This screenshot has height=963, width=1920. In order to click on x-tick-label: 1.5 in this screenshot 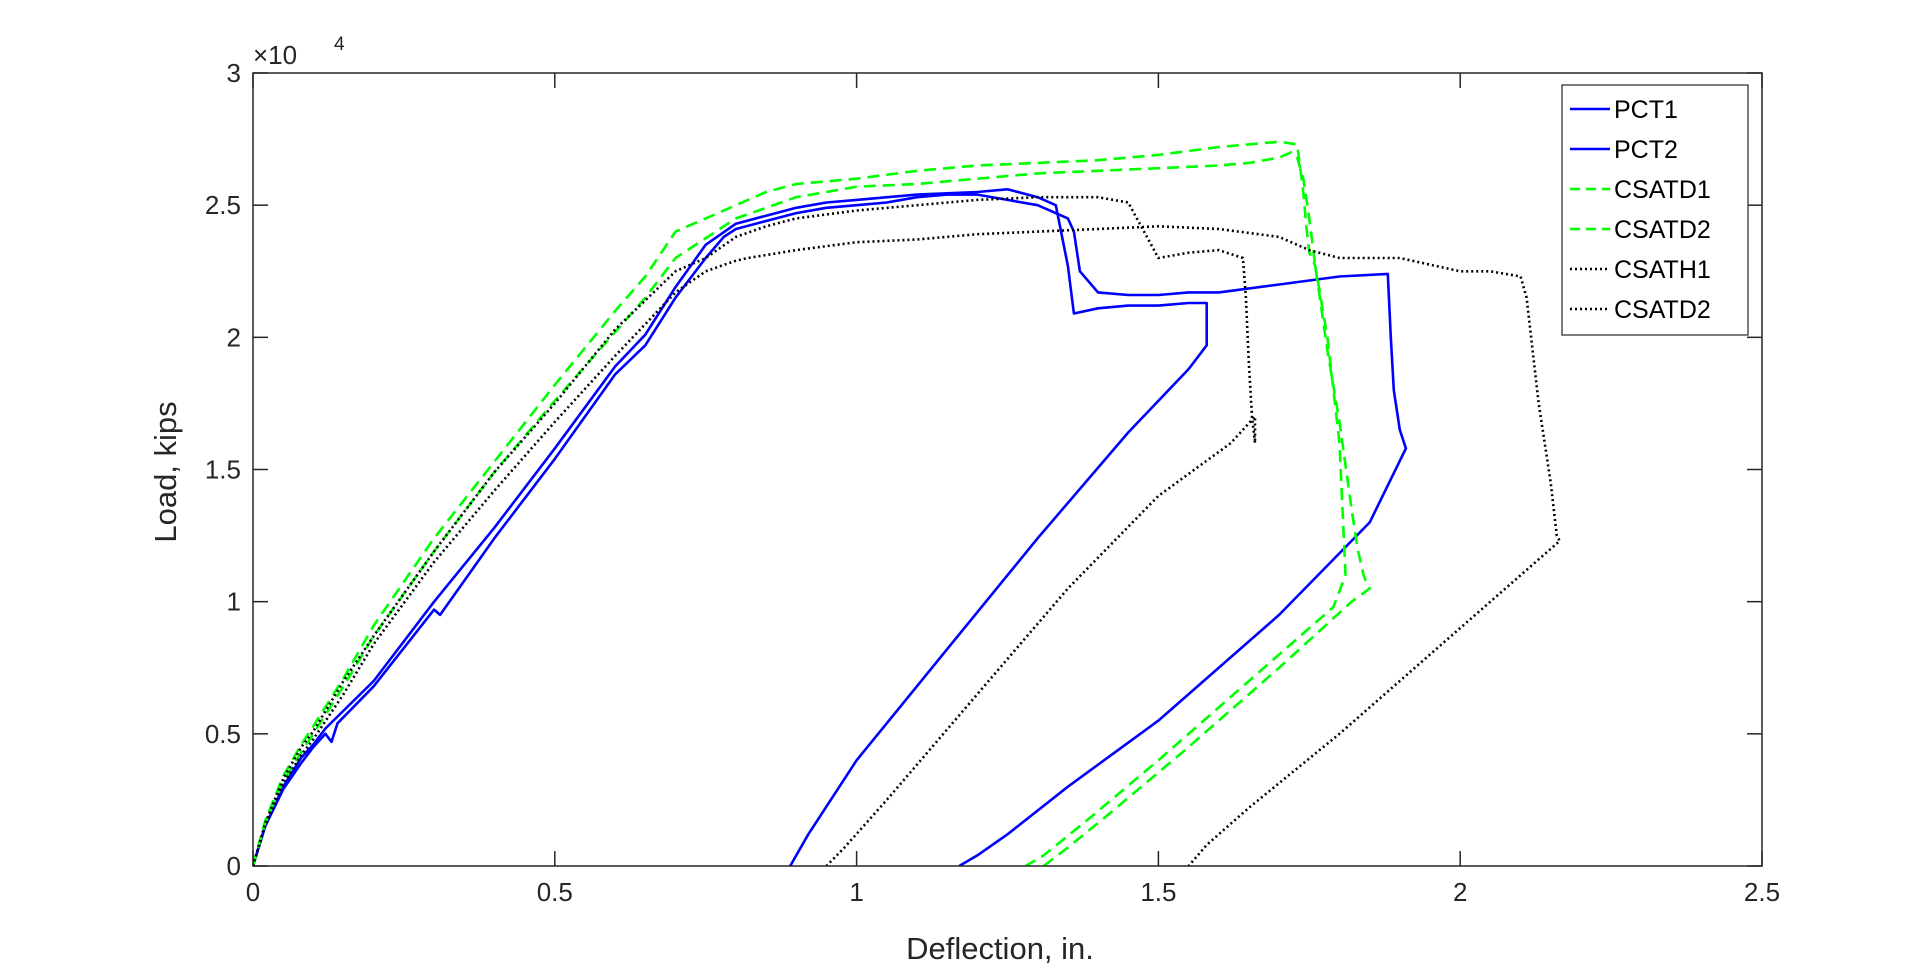, I will do `click(1158, 892)`.